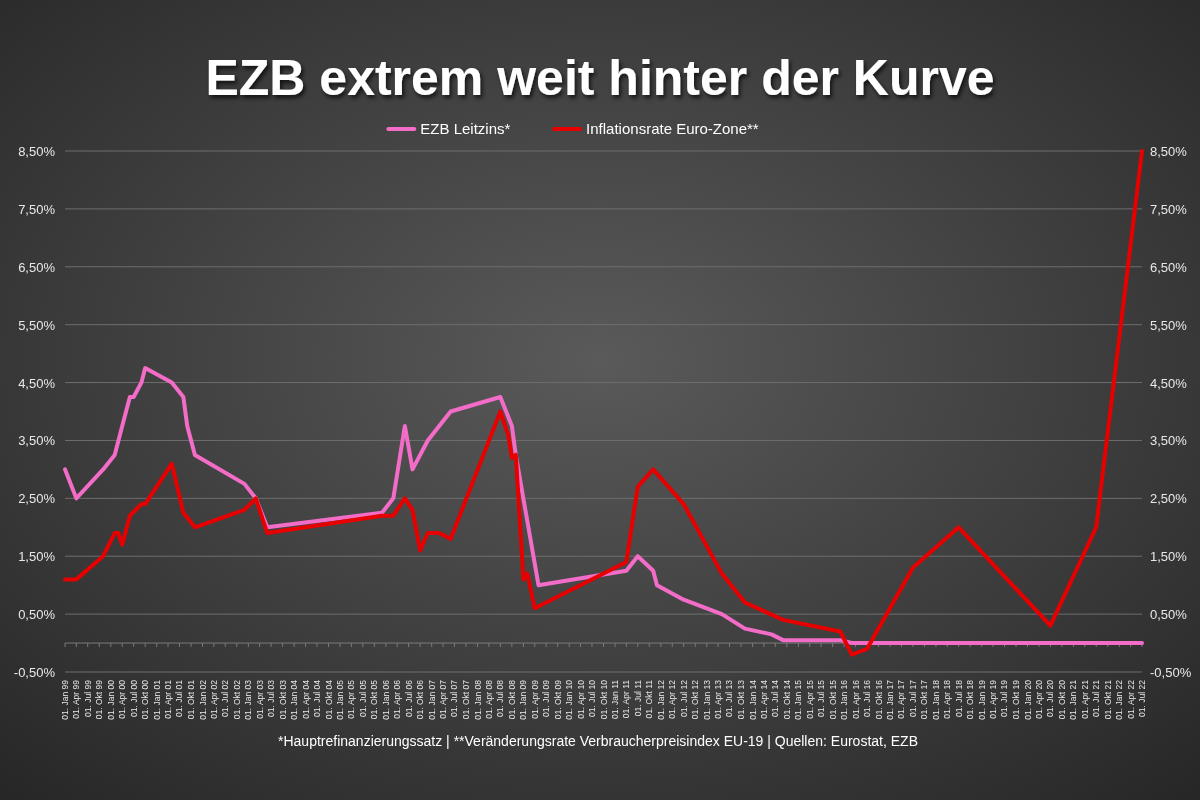  What do you see at coordinates (259, 699) in the screenshot?
I see `x-tick-label: 01. Apr 03` at bounding box center [259, 699].